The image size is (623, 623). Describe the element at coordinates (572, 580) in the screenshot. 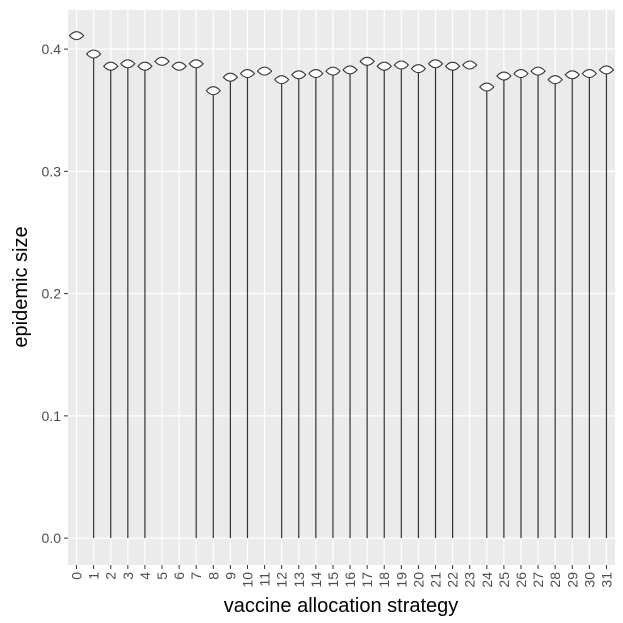

I see `x-tick-label: 29` at that location.